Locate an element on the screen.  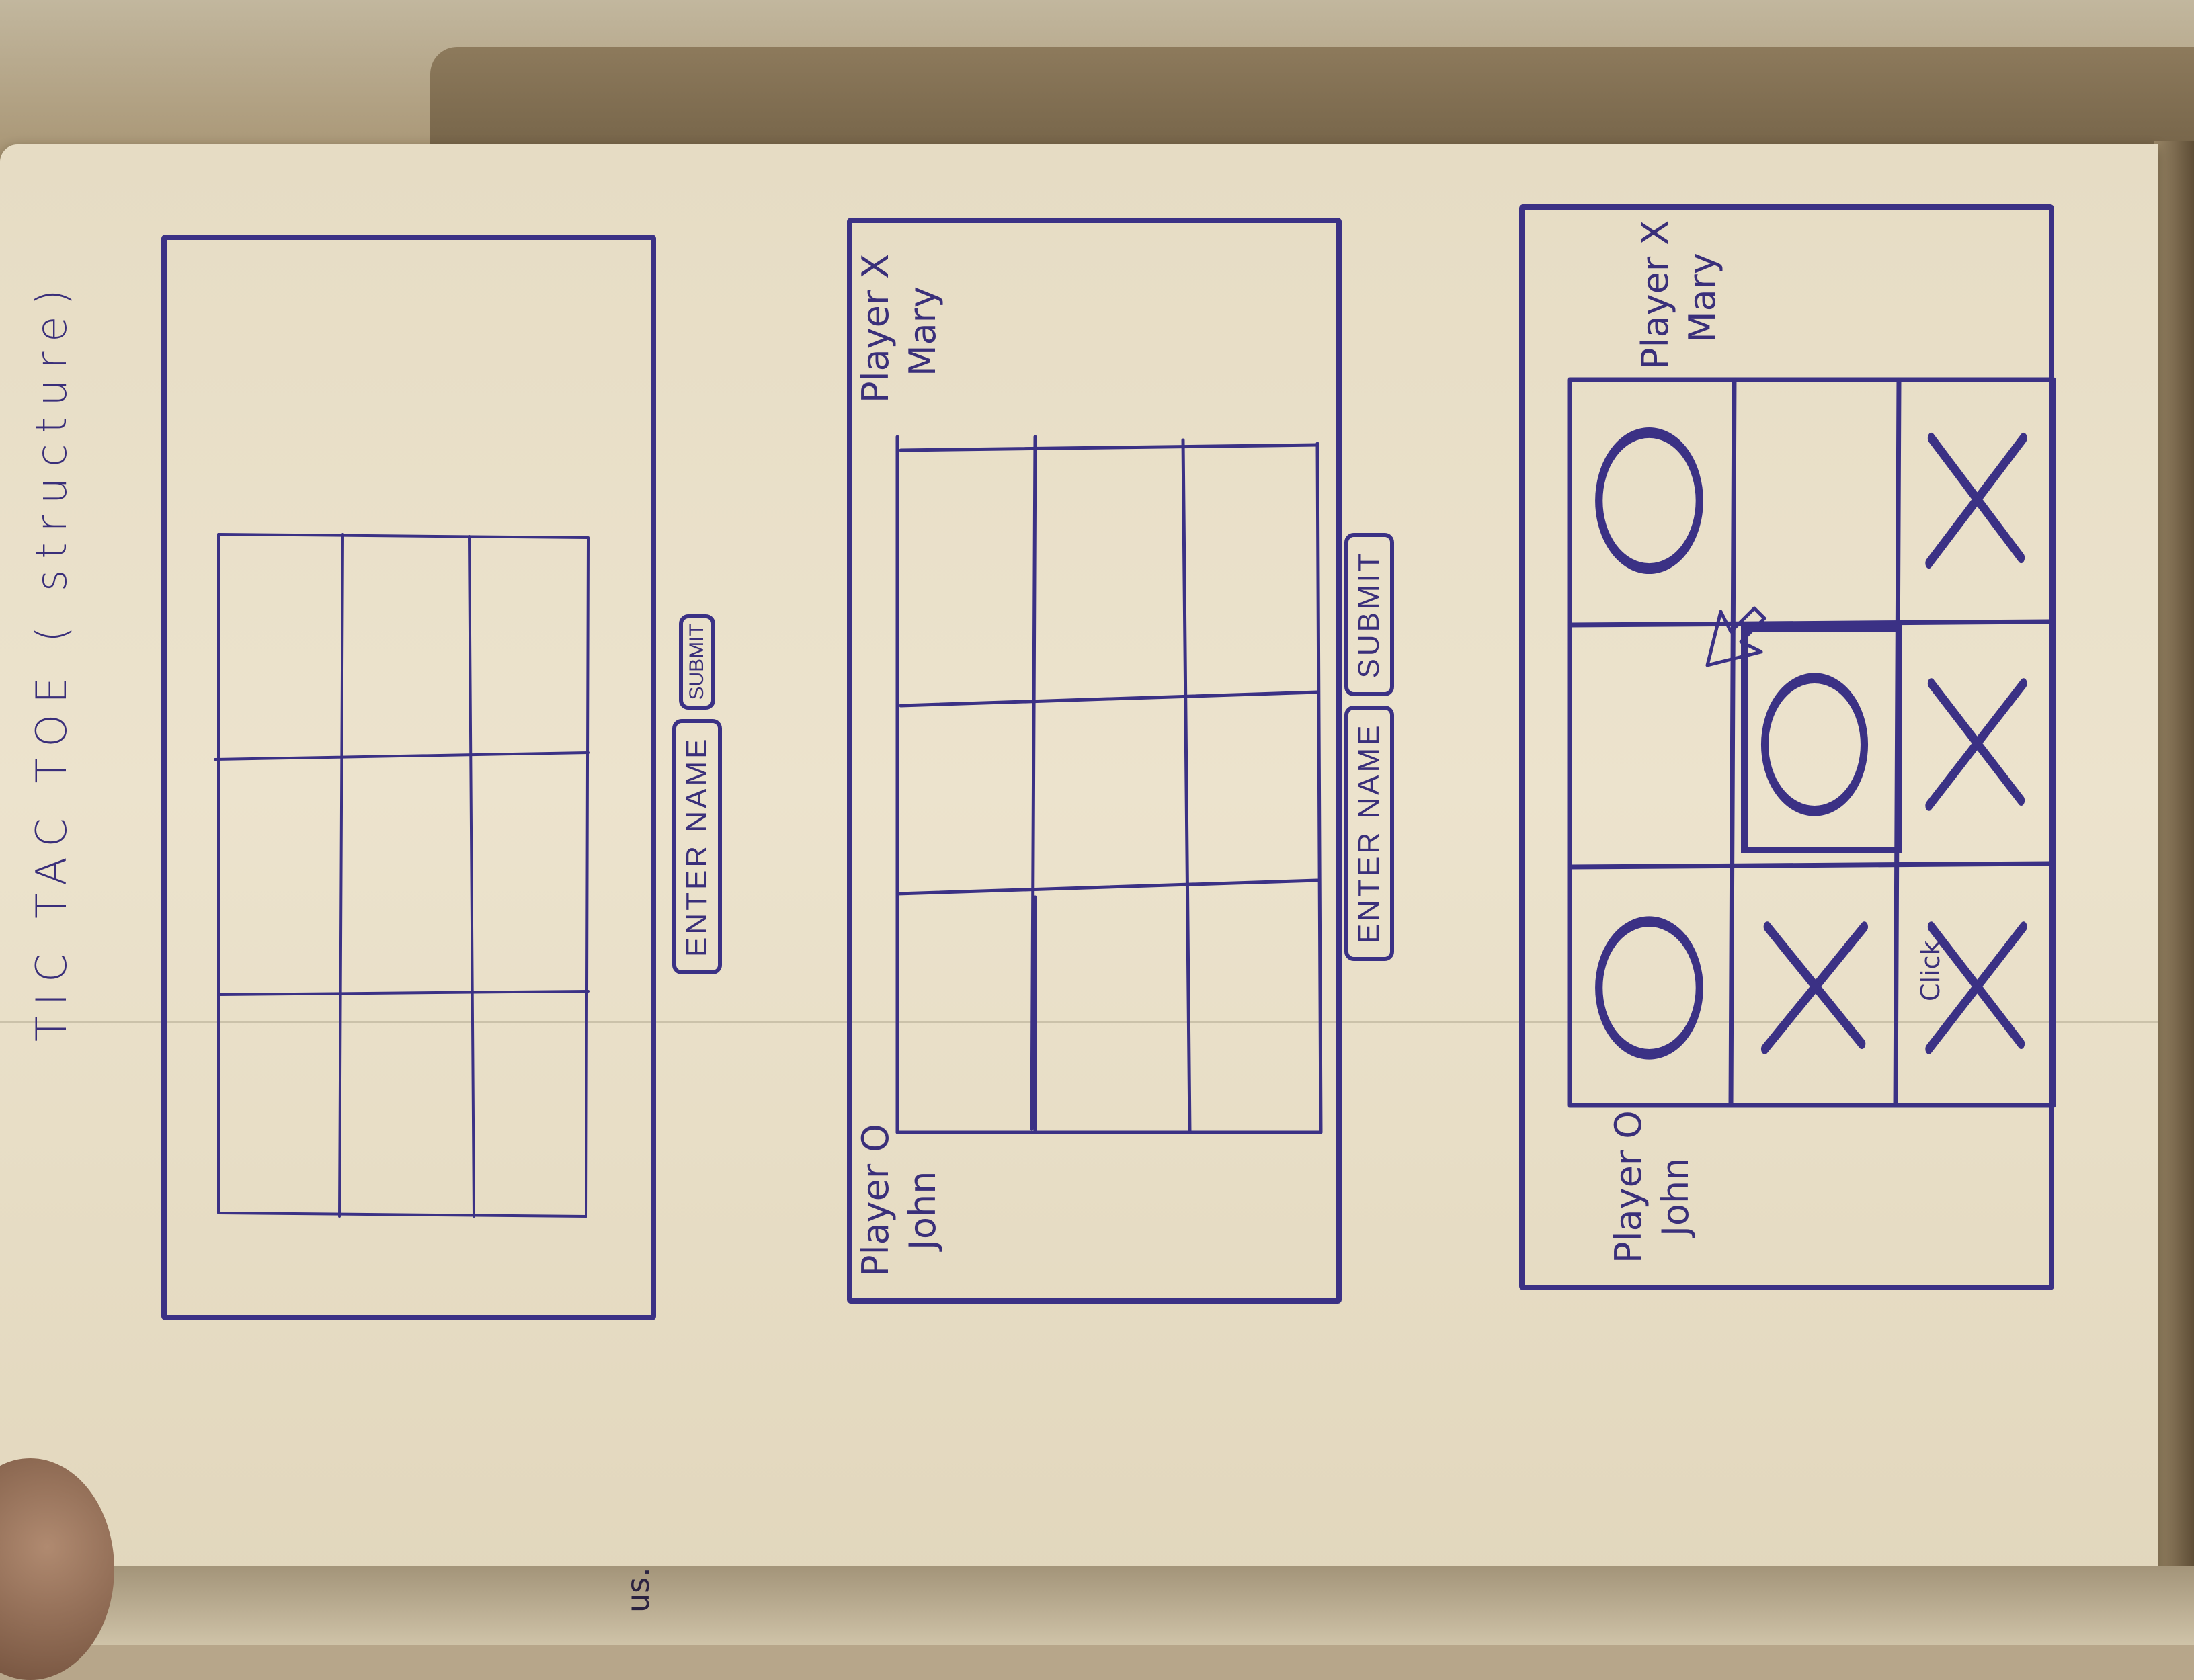
screen-2-player-o-name: John is located at coordinates (922, 1211).